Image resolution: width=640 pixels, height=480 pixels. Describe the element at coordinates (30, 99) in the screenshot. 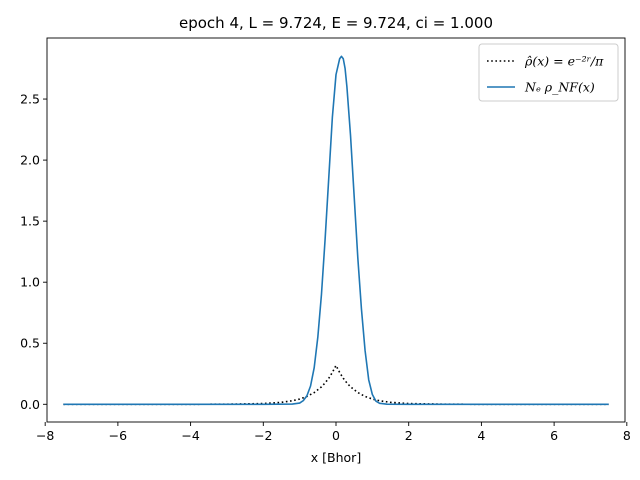

I see `y-tick-label: 2.5` at that location.